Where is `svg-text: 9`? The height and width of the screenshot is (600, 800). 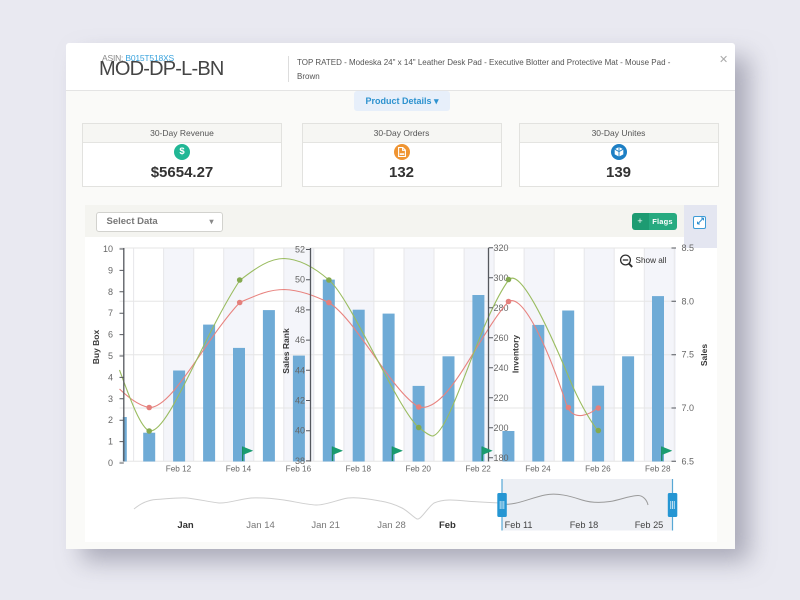 svg-text: 9 is located at coordinates (110, 270).